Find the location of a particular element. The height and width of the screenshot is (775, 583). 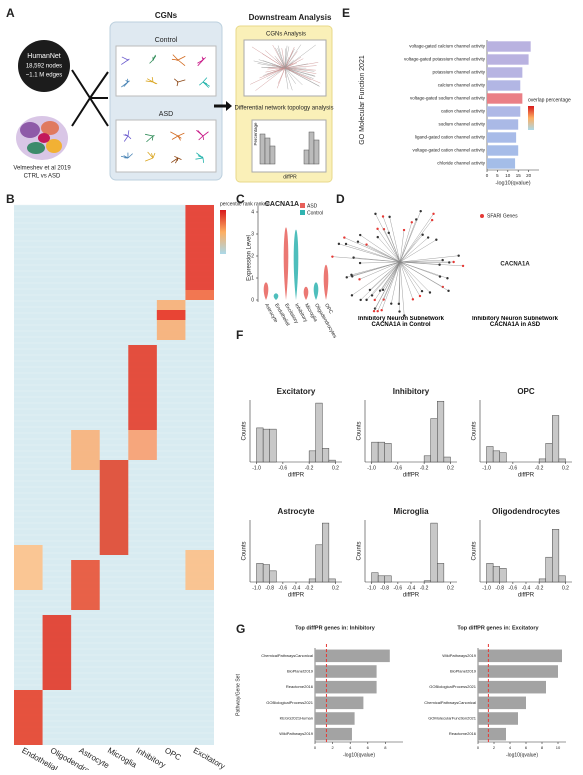

y-tick-label: voltage-gated sodium channel activity is located at coordinates (448, 98).